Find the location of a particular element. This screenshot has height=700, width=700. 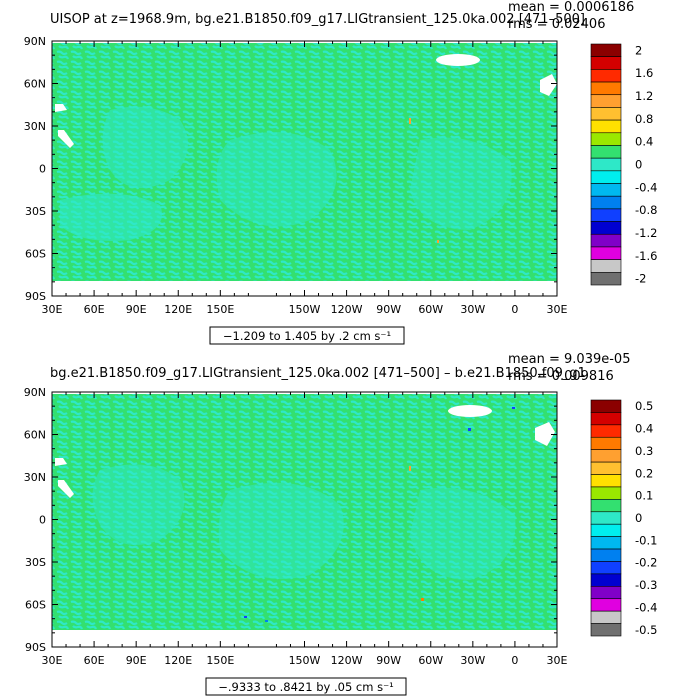

panel-2-scandinavia-land is located at coordinates (545, 434).